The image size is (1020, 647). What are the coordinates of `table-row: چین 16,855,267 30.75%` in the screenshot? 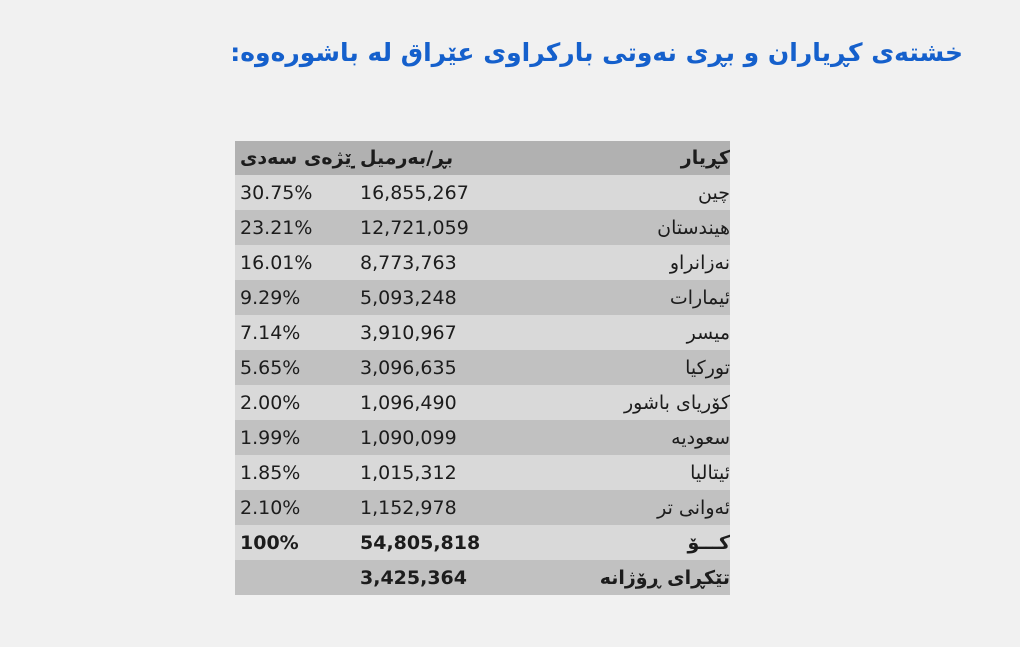 It's located at (482, 192).